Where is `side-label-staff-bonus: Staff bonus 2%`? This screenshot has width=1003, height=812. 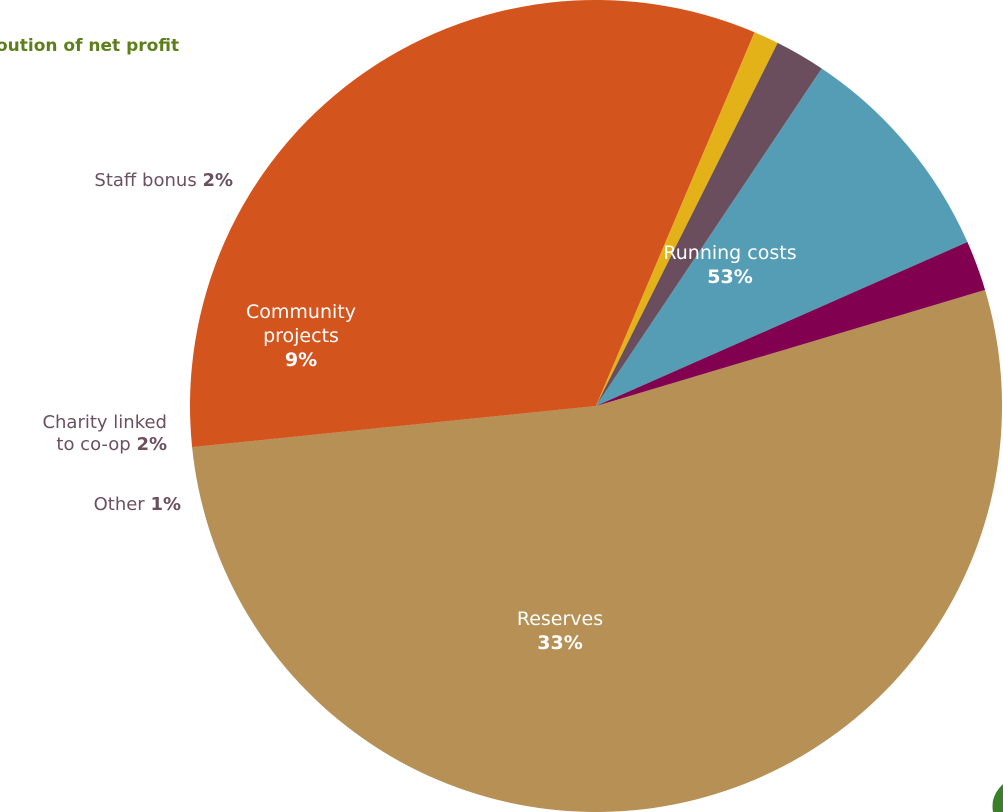
side-label-staff-bonus: Staff bonus 2% is located at coordinates (163, 181).